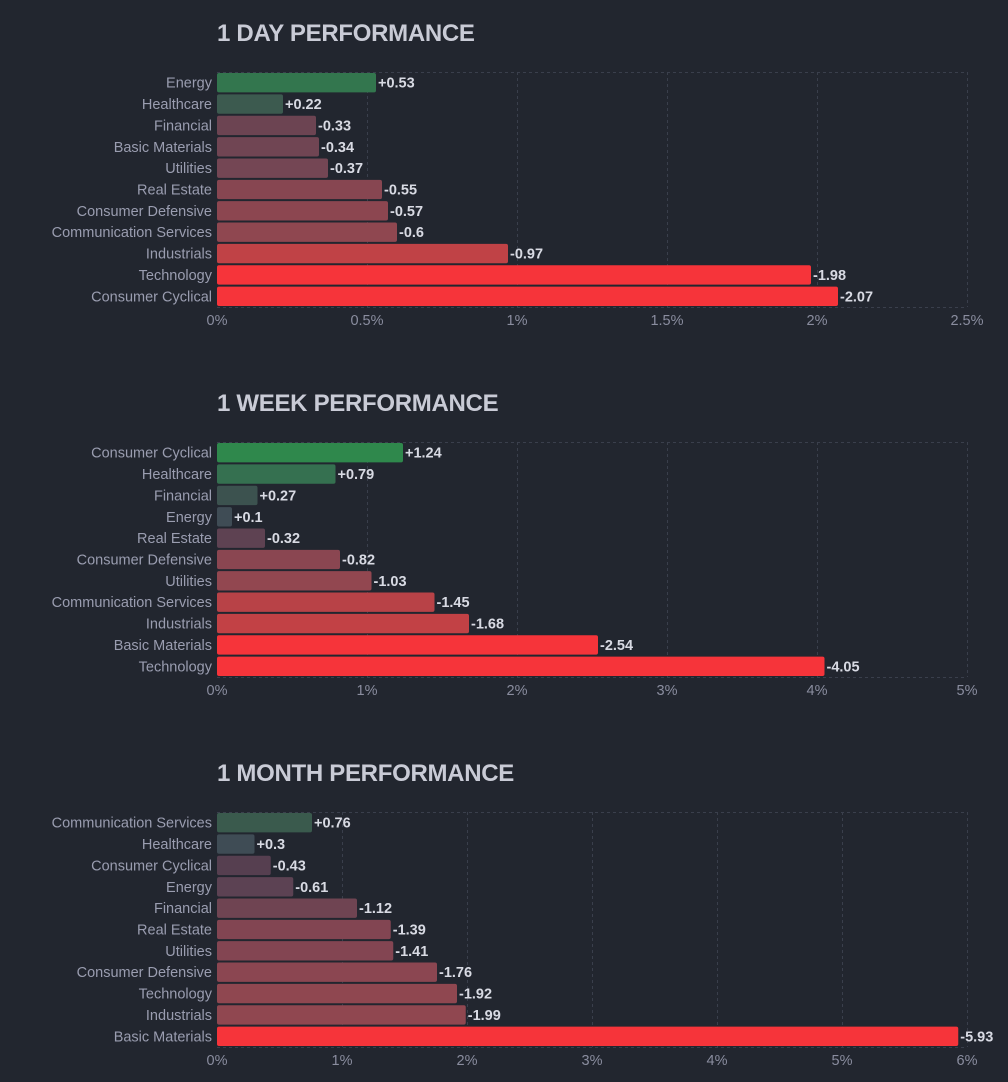 The width and height of the screenshot is (1008, 1082). Describe the element at coordinates (966, 321) in the screenshot. I see `x-tick-label: 2.5%` at that location.